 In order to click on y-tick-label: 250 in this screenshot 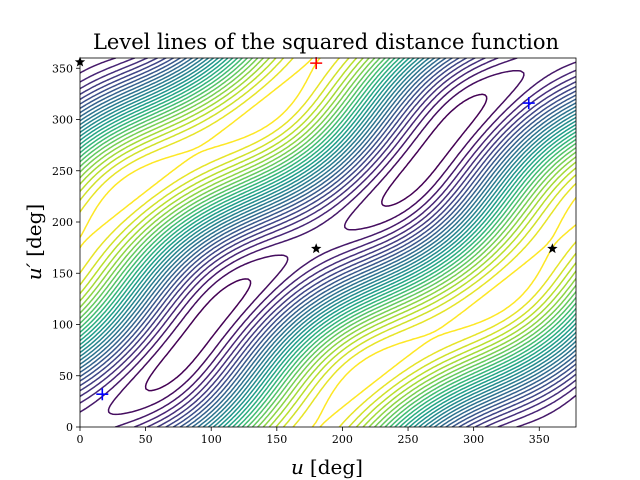, I will do `click(62, 171)`.